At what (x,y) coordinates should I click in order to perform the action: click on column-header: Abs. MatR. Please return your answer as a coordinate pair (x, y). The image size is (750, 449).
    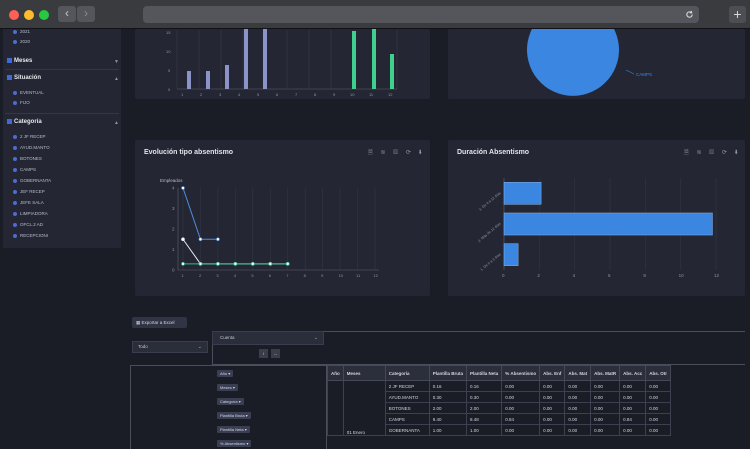
    Looking at the image, I should click on (605, 373).